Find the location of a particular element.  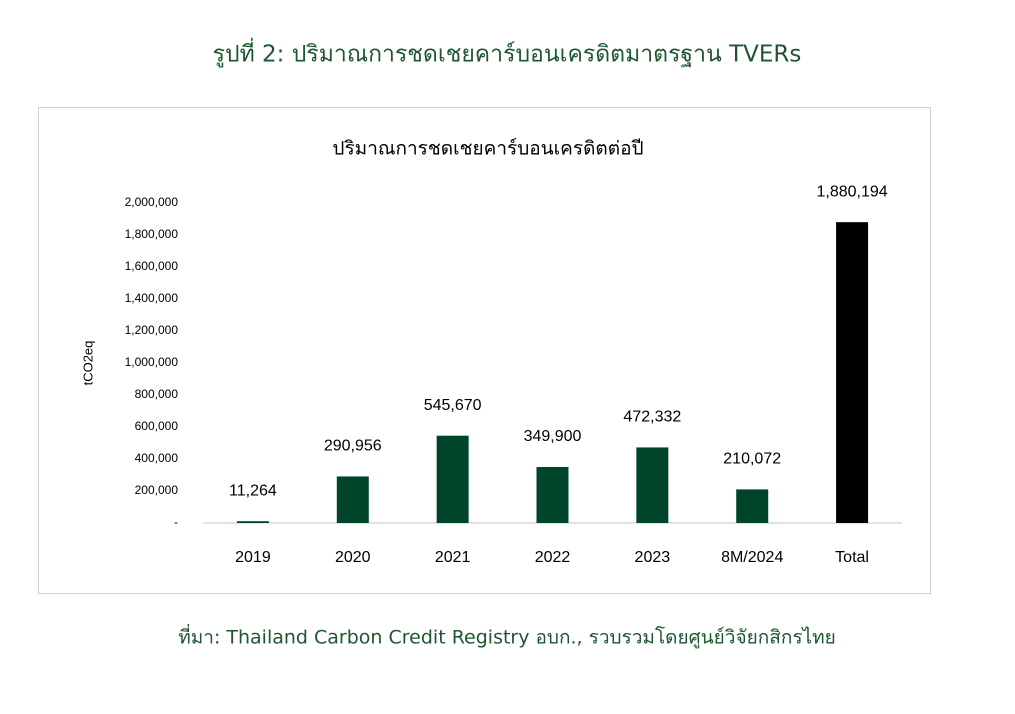

y-tick-label: 1,600,000 is located at coordinates (152, 266).